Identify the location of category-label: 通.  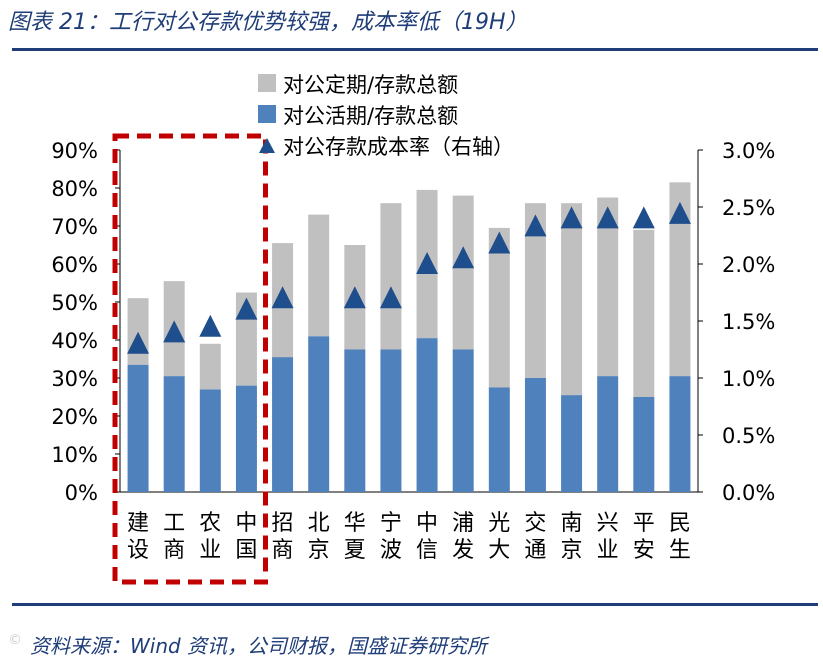
(535, 550).